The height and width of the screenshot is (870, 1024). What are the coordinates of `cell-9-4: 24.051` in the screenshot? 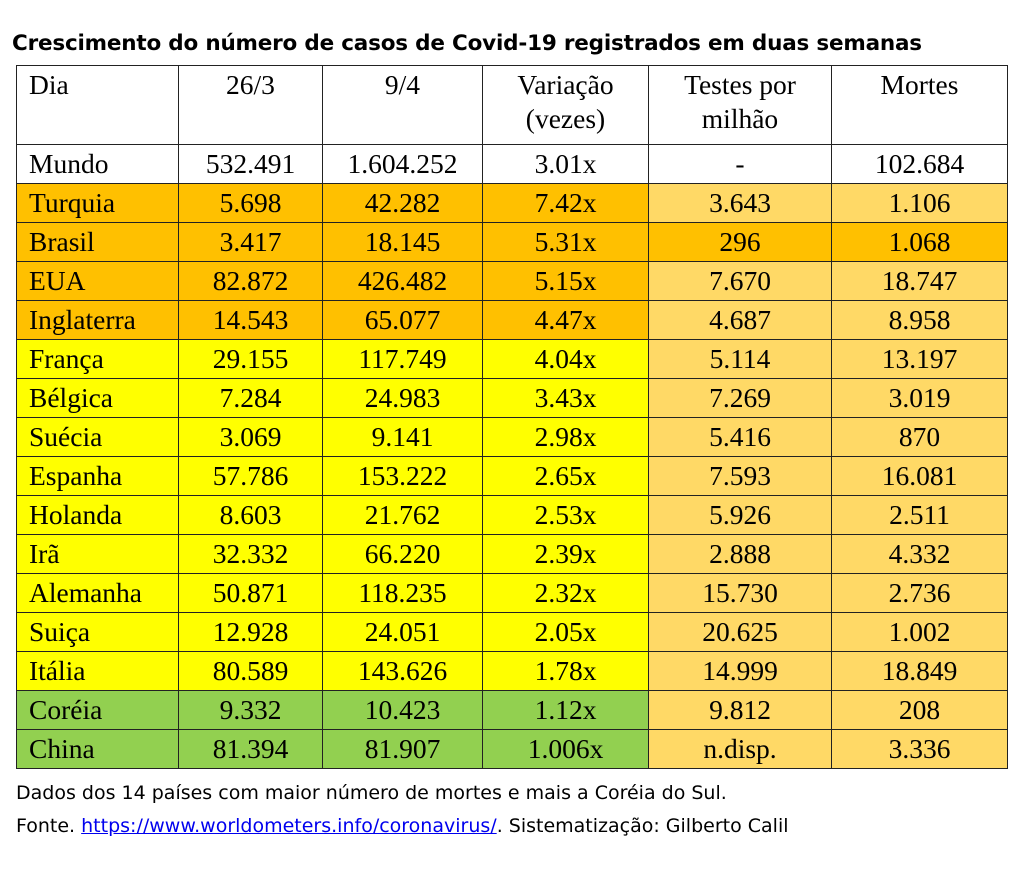 It's located at (402, 632).